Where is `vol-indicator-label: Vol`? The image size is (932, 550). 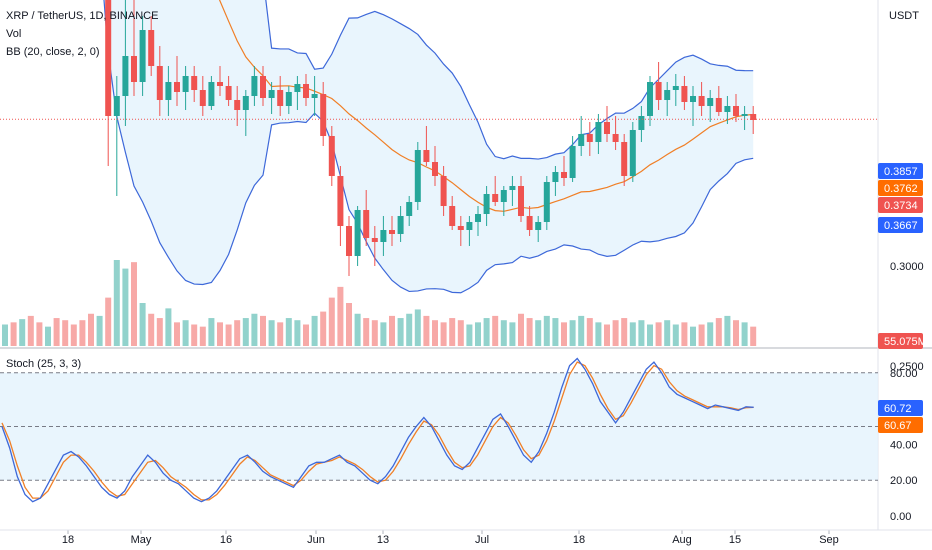 vol-indicator-label: Vol is located at coordinates (14, 34).